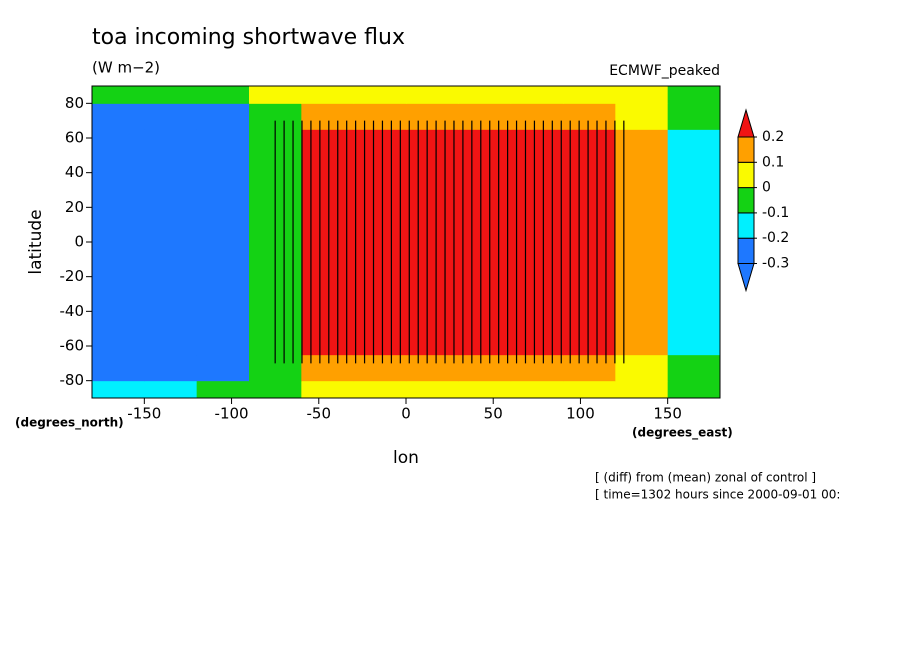  What do you see at coordinates (72, 346) in the screenshot?
I see `y-tick-label: -60` at bounding box center [72, 346].